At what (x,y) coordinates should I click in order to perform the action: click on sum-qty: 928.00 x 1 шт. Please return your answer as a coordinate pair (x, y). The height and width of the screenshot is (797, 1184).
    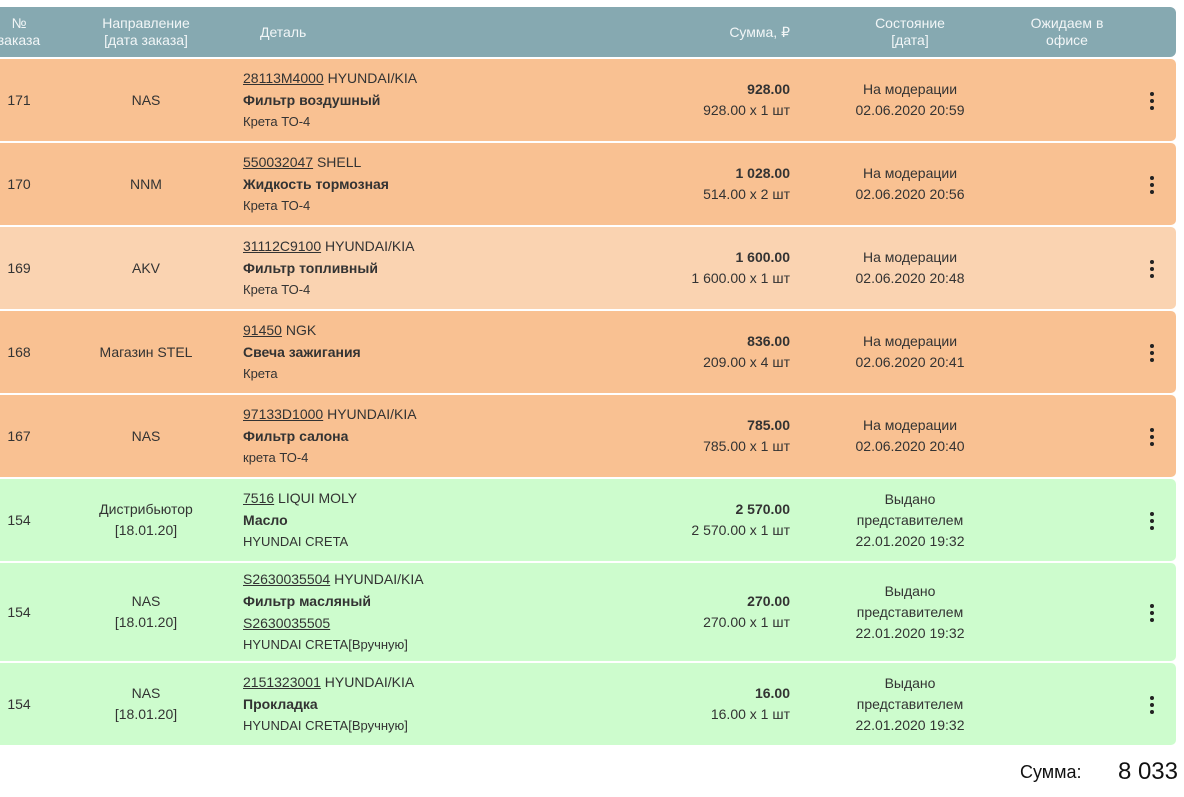
    Looking at the image, I should click on (746, 110).